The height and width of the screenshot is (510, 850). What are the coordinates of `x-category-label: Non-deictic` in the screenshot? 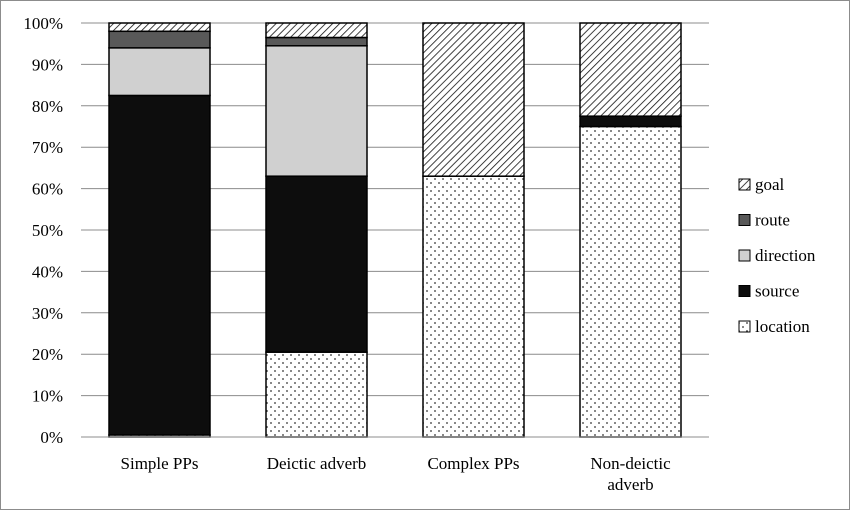 It's located at (630, 463).